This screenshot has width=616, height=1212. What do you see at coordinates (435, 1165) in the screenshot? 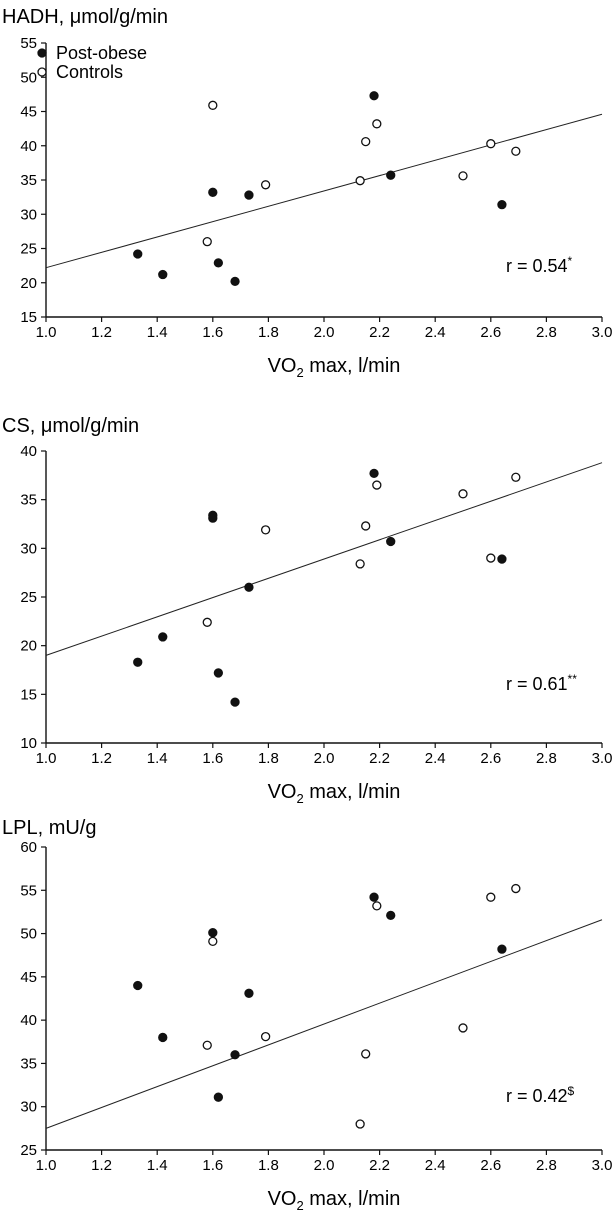
I see `lpl-x-tick-label: 2.4` at bounding box center [435, 1165].